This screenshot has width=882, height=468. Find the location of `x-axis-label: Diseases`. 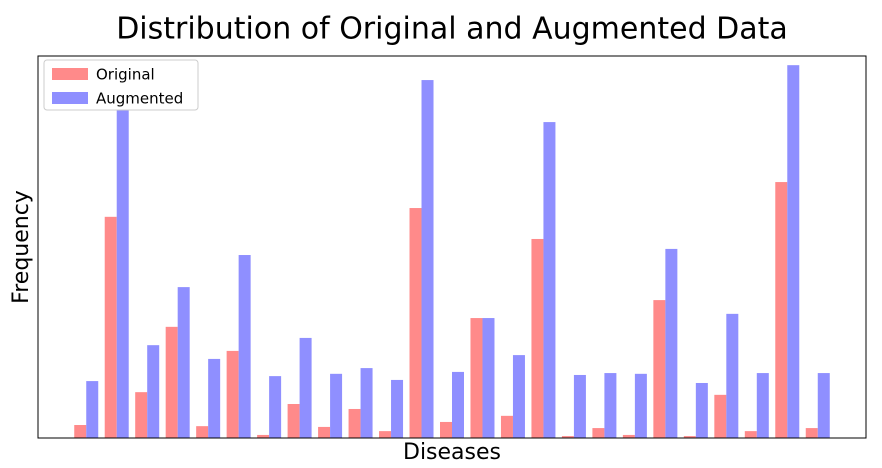

x-axis-label: Diseases is located at coordinates (452, 452).